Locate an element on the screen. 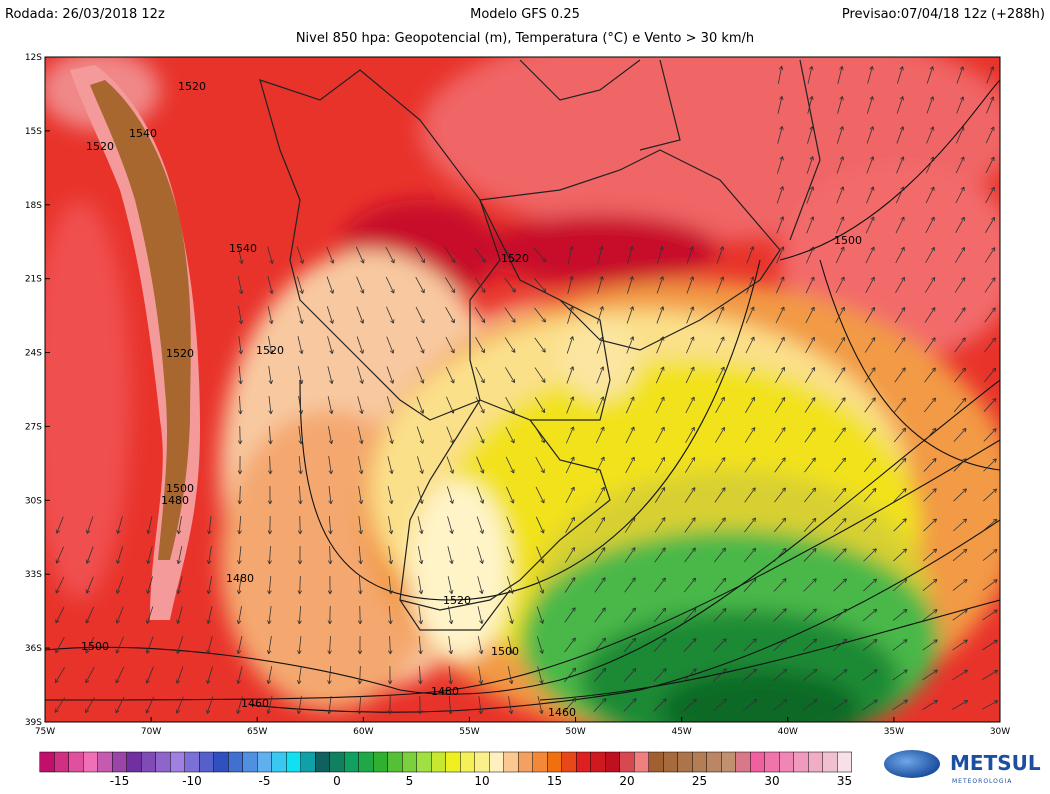 This screenshot has width=1050, height=794. lat-label: 33S is located at coordinates (33, 575).